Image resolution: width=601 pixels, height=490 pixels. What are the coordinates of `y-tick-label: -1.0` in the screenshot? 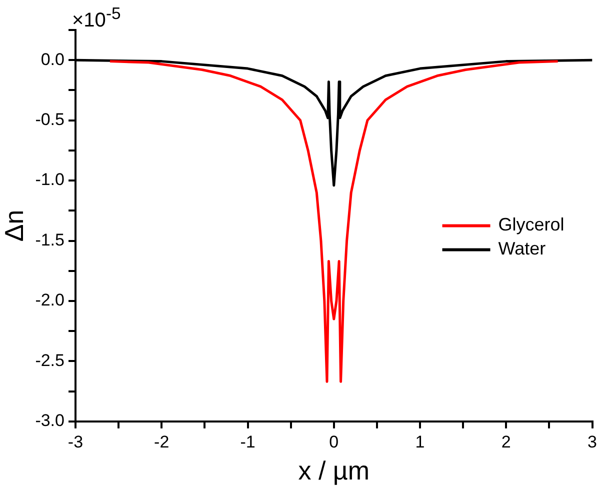 It's located at (49, 180).